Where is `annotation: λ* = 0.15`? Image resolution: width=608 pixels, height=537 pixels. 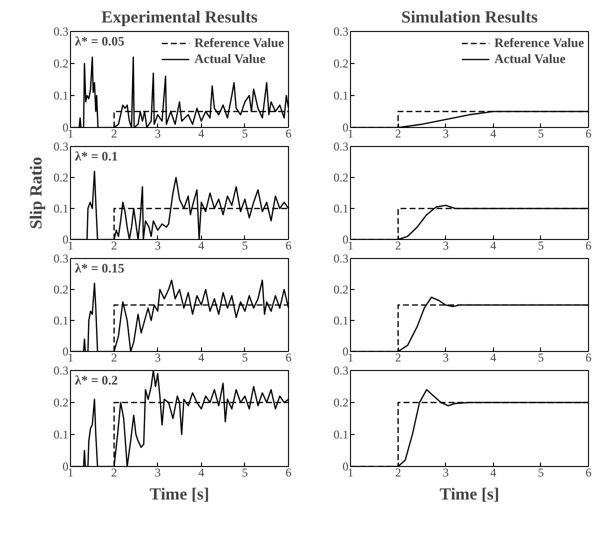
annotation: λ* = 0.15 is located at coordinates (99, 268).